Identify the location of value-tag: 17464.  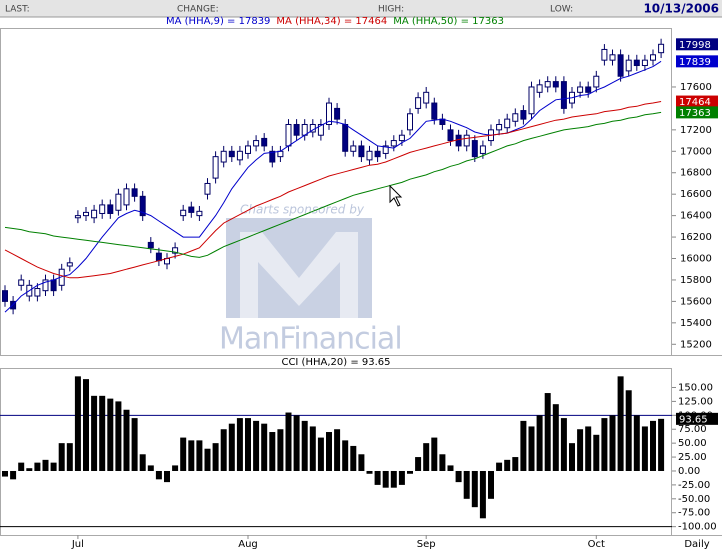
(695, 102).